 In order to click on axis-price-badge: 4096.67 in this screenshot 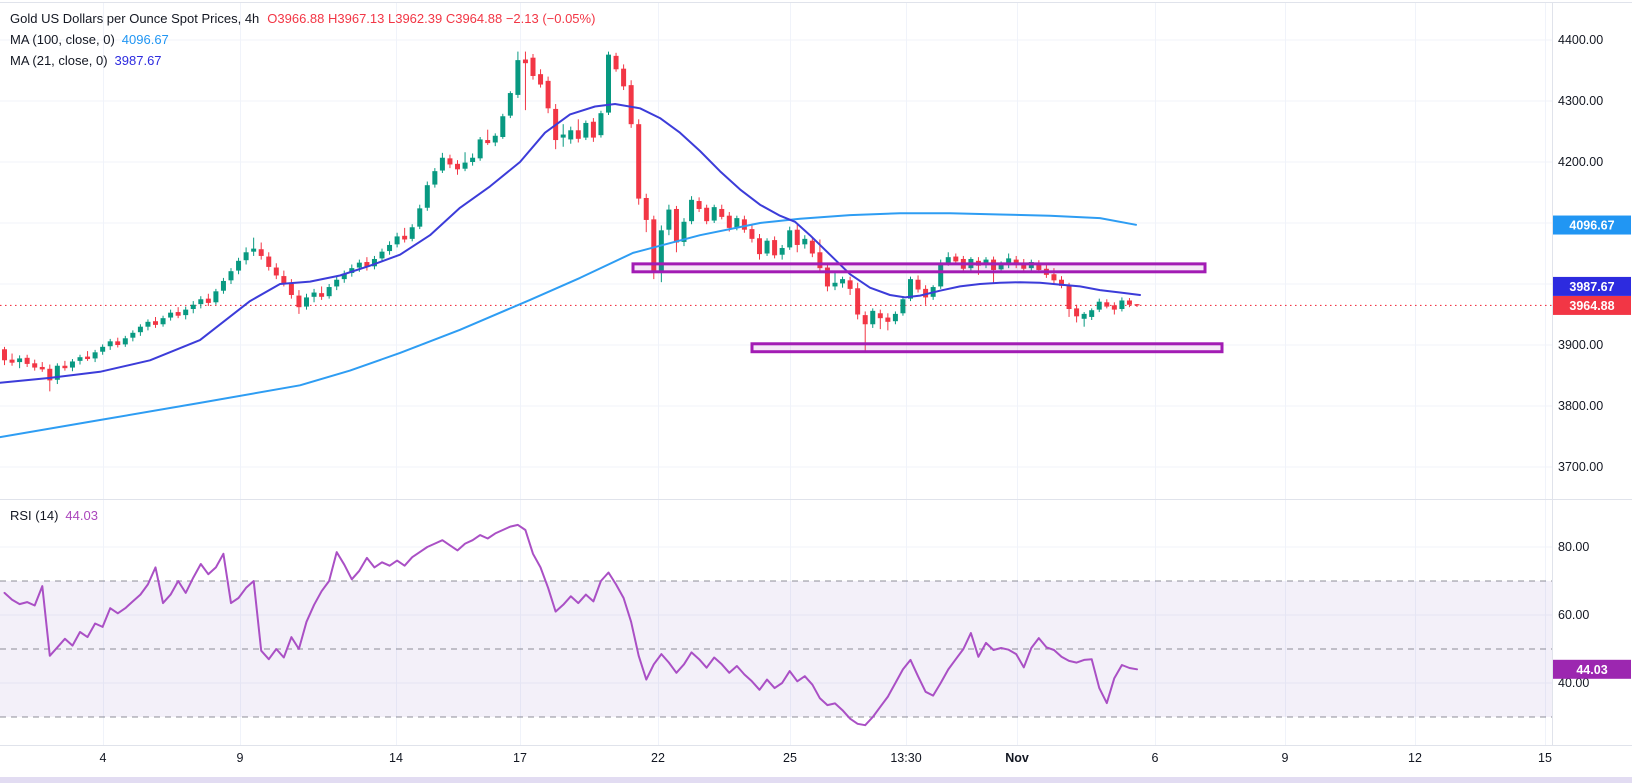, I will do `click(1592, 225)`.